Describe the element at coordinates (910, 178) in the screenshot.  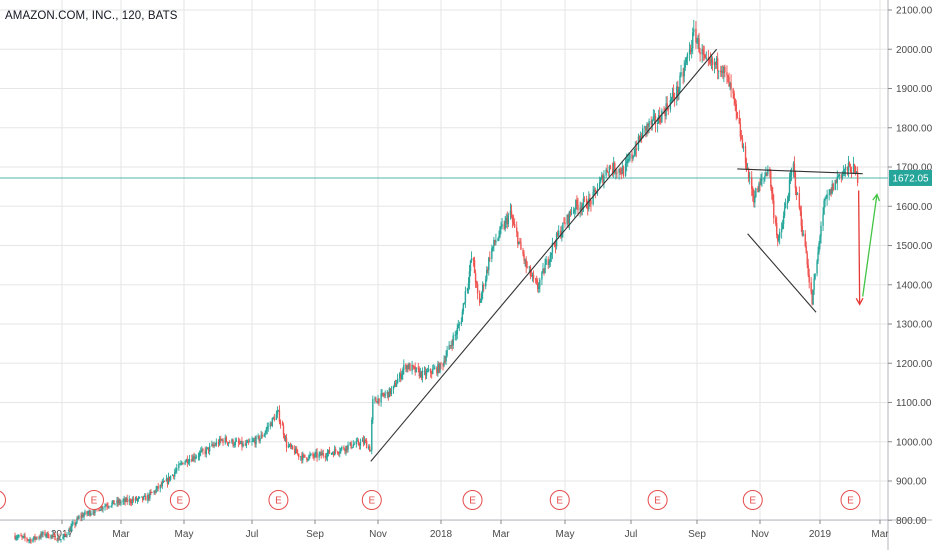
I see `current-price-tag-label: 1672.05` at that location.